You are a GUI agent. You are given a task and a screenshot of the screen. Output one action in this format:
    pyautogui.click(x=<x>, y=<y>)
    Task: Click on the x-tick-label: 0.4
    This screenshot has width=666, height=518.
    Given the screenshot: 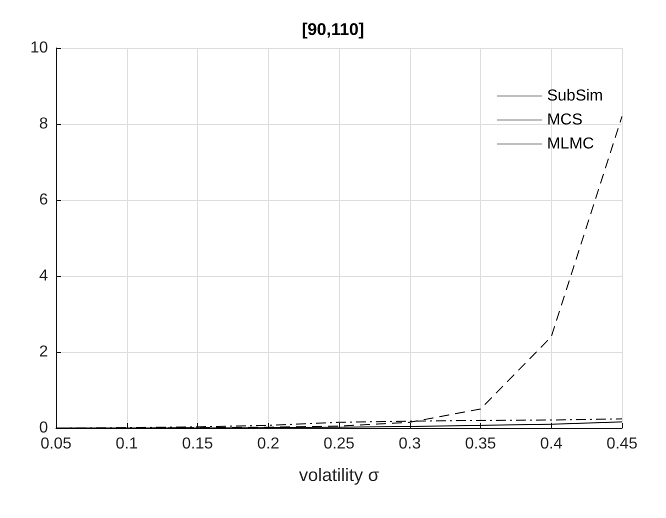 What is the action you would take?
    pyautogui.click(x=551, y=444)
    